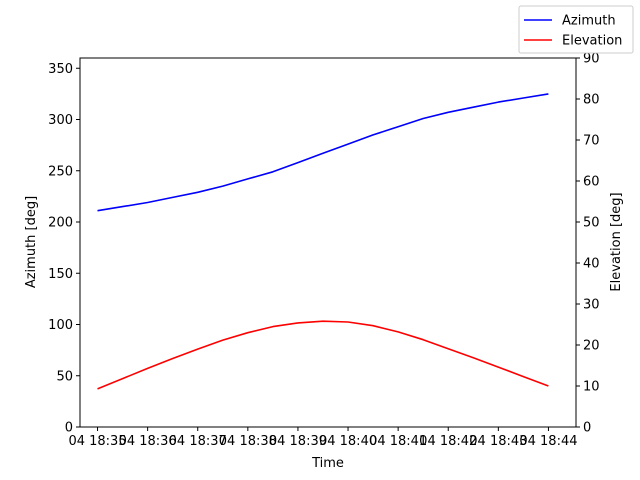 The height and width of the screenshot is (480, 640). Describe the element at coordinates (148, 441) in the screenshot. I see `x-tick-label: 04 18:36` at that location.